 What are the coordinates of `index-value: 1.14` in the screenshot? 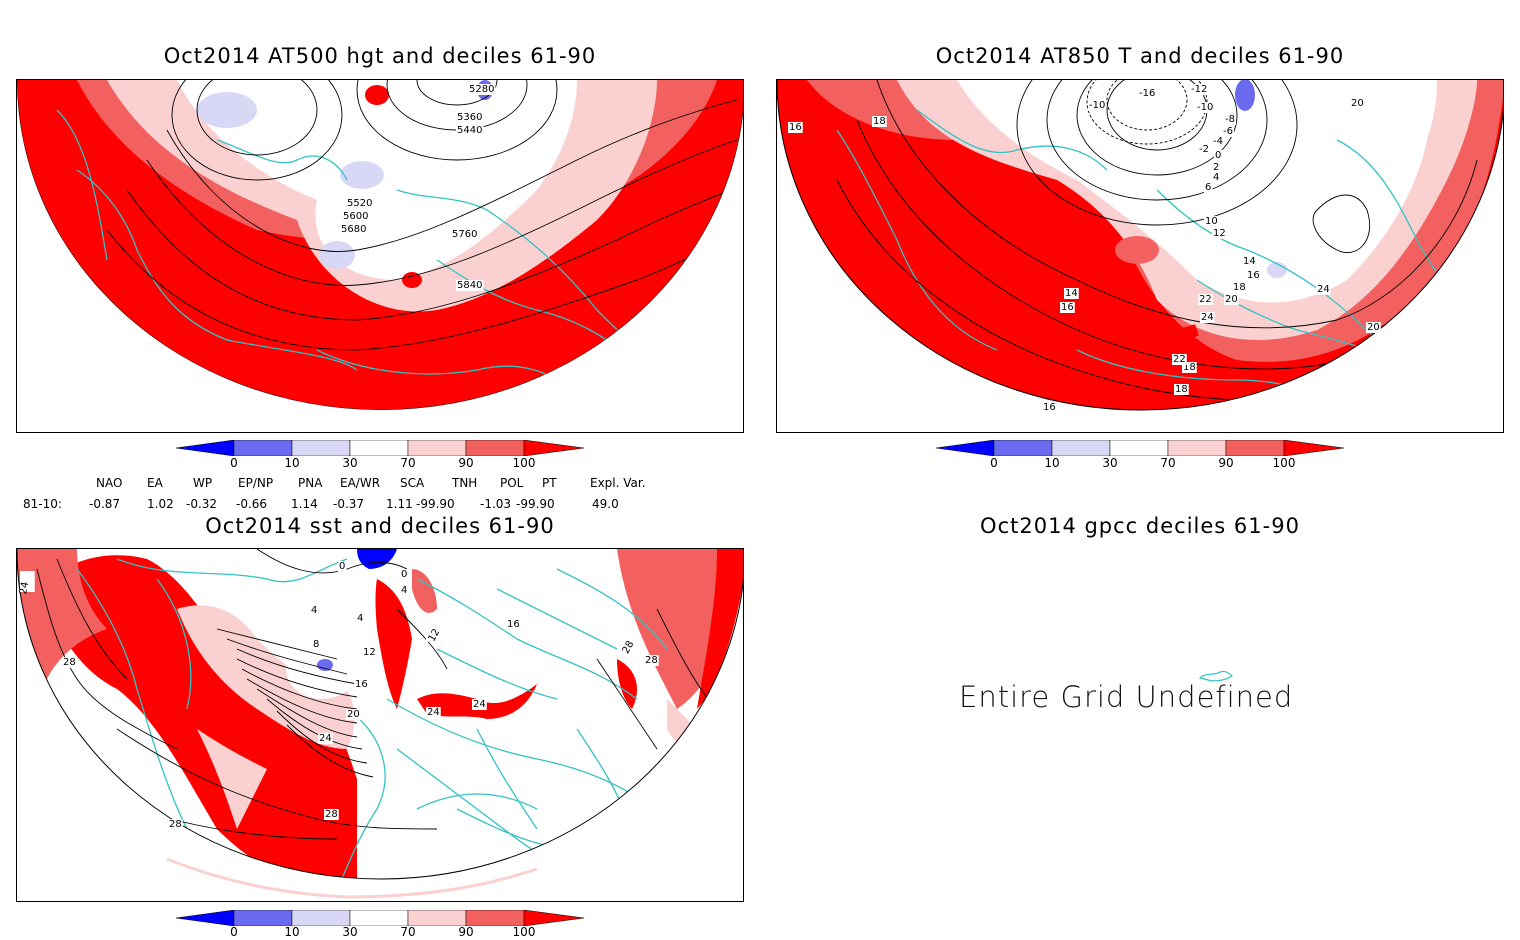 It's located at (304, 504).